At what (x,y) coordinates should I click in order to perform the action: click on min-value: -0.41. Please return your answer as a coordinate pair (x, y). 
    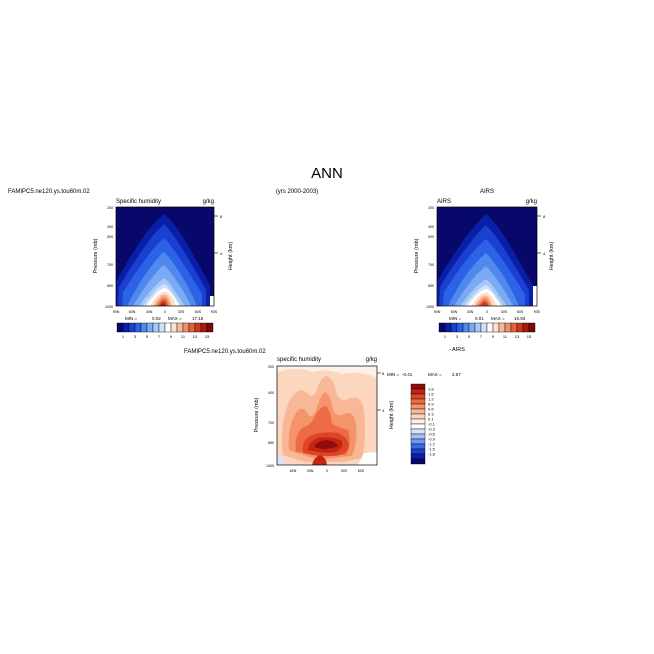
    Looking at the image, I should click on (407, 374).